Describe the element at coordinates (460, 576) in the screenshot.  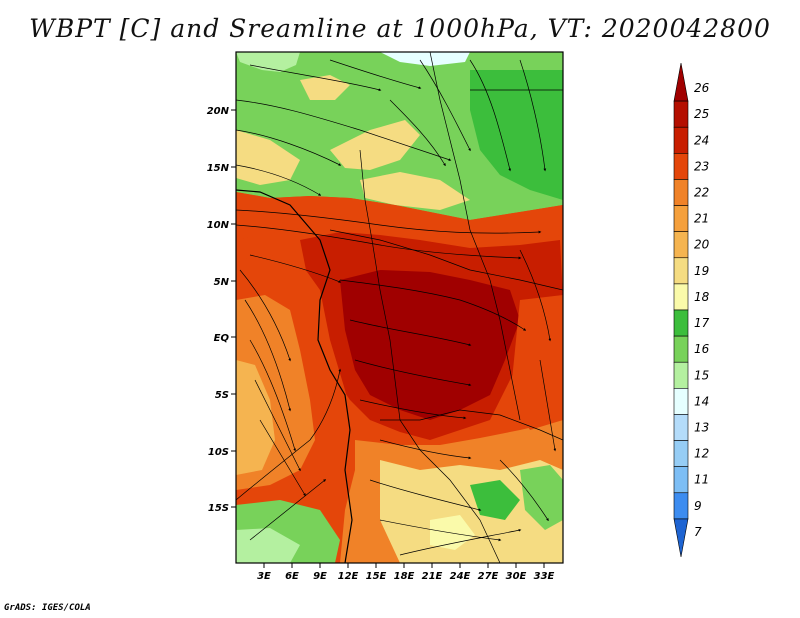
I see `lon-label: 24E` at that location.